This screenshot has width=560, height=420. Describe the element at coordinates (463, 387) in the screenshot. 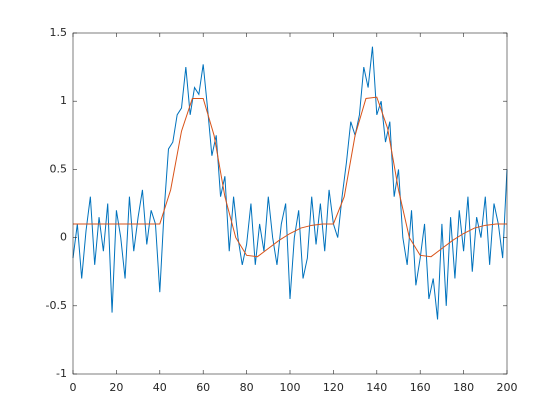

I see `x-tick-label: 180` at that location.